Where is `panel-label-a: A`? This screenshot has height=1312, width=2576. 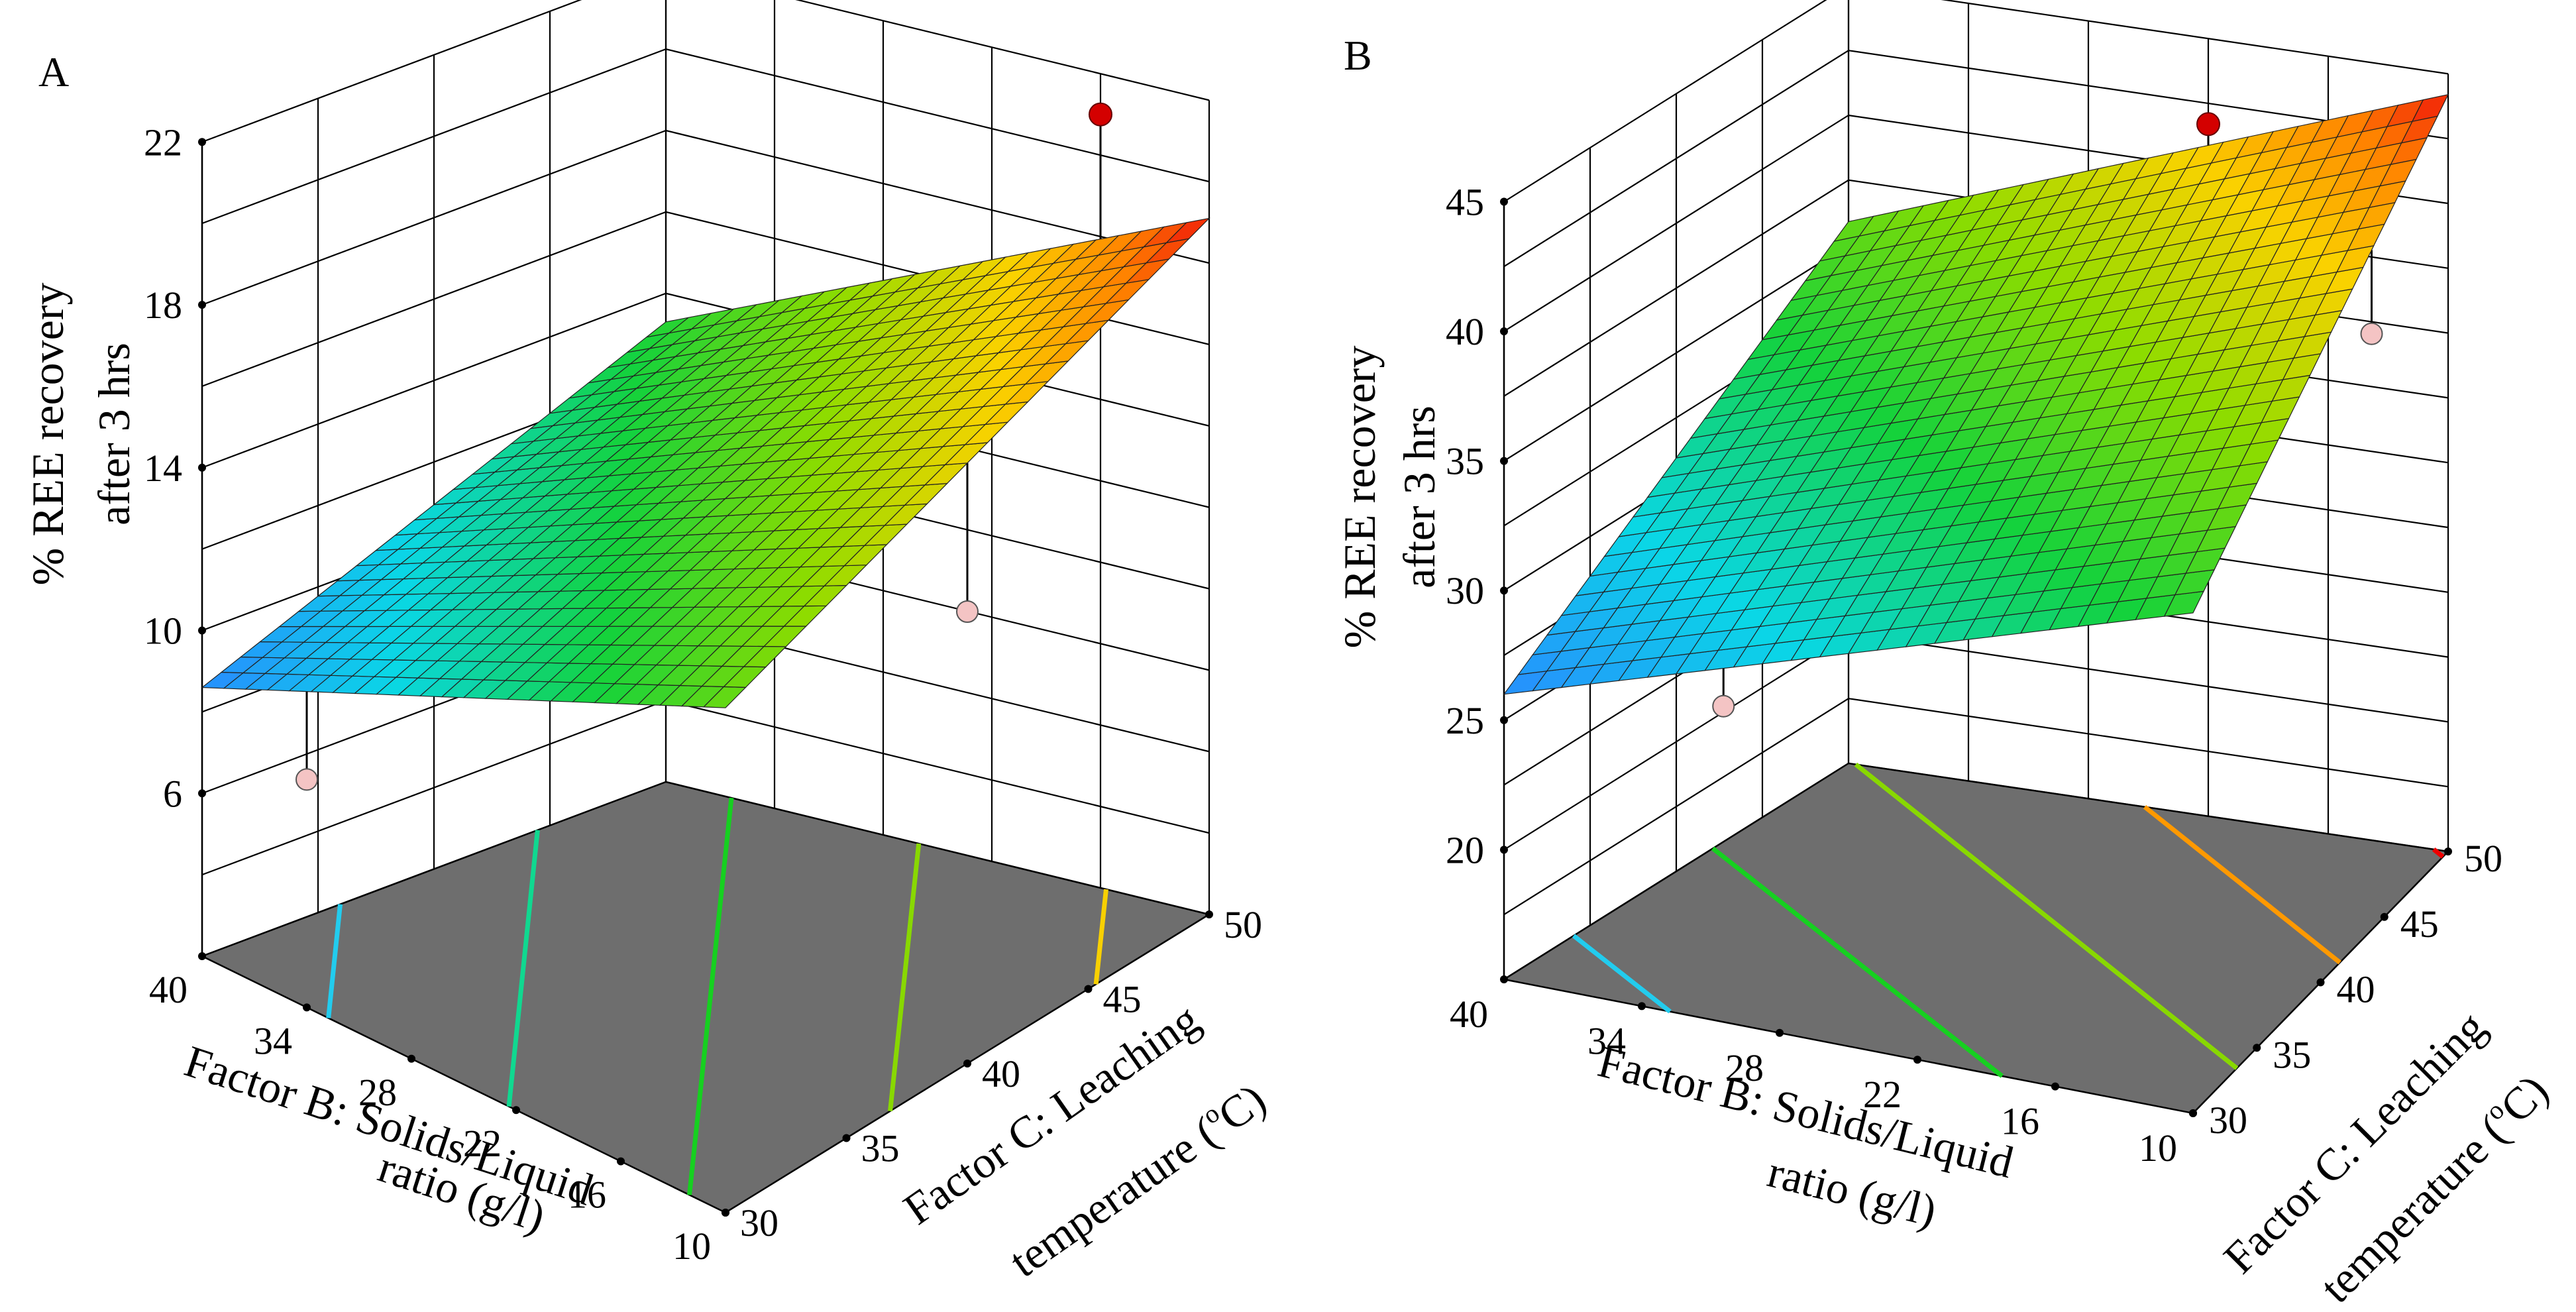 panel-label-a: A is located at coordinates (54, 71).